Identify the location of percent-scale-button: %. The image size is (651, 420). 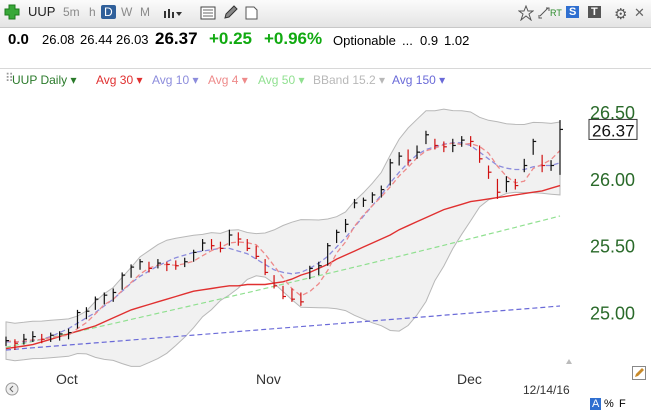
(609, 404).